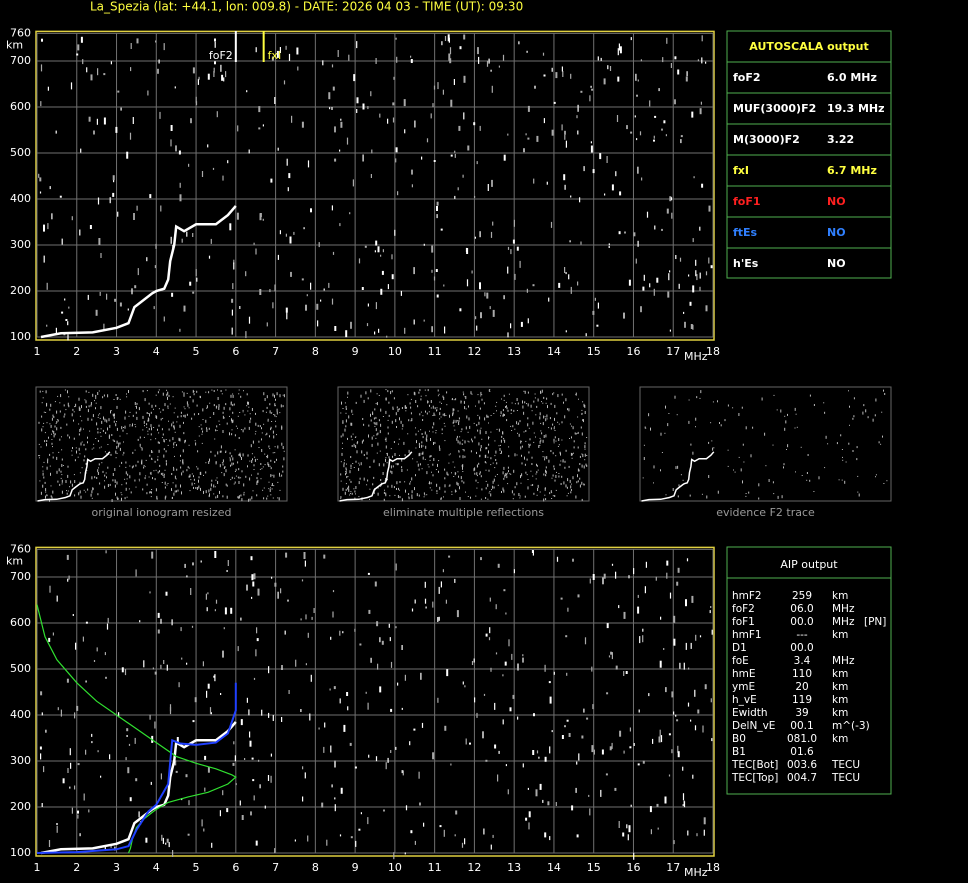 Image resolution: width=968 pixels, height=883 pixels. What do you see at coordinates (713, 351) in the screenshot?
I see `x-tick-label: 18` at bounding box center [713, 351].